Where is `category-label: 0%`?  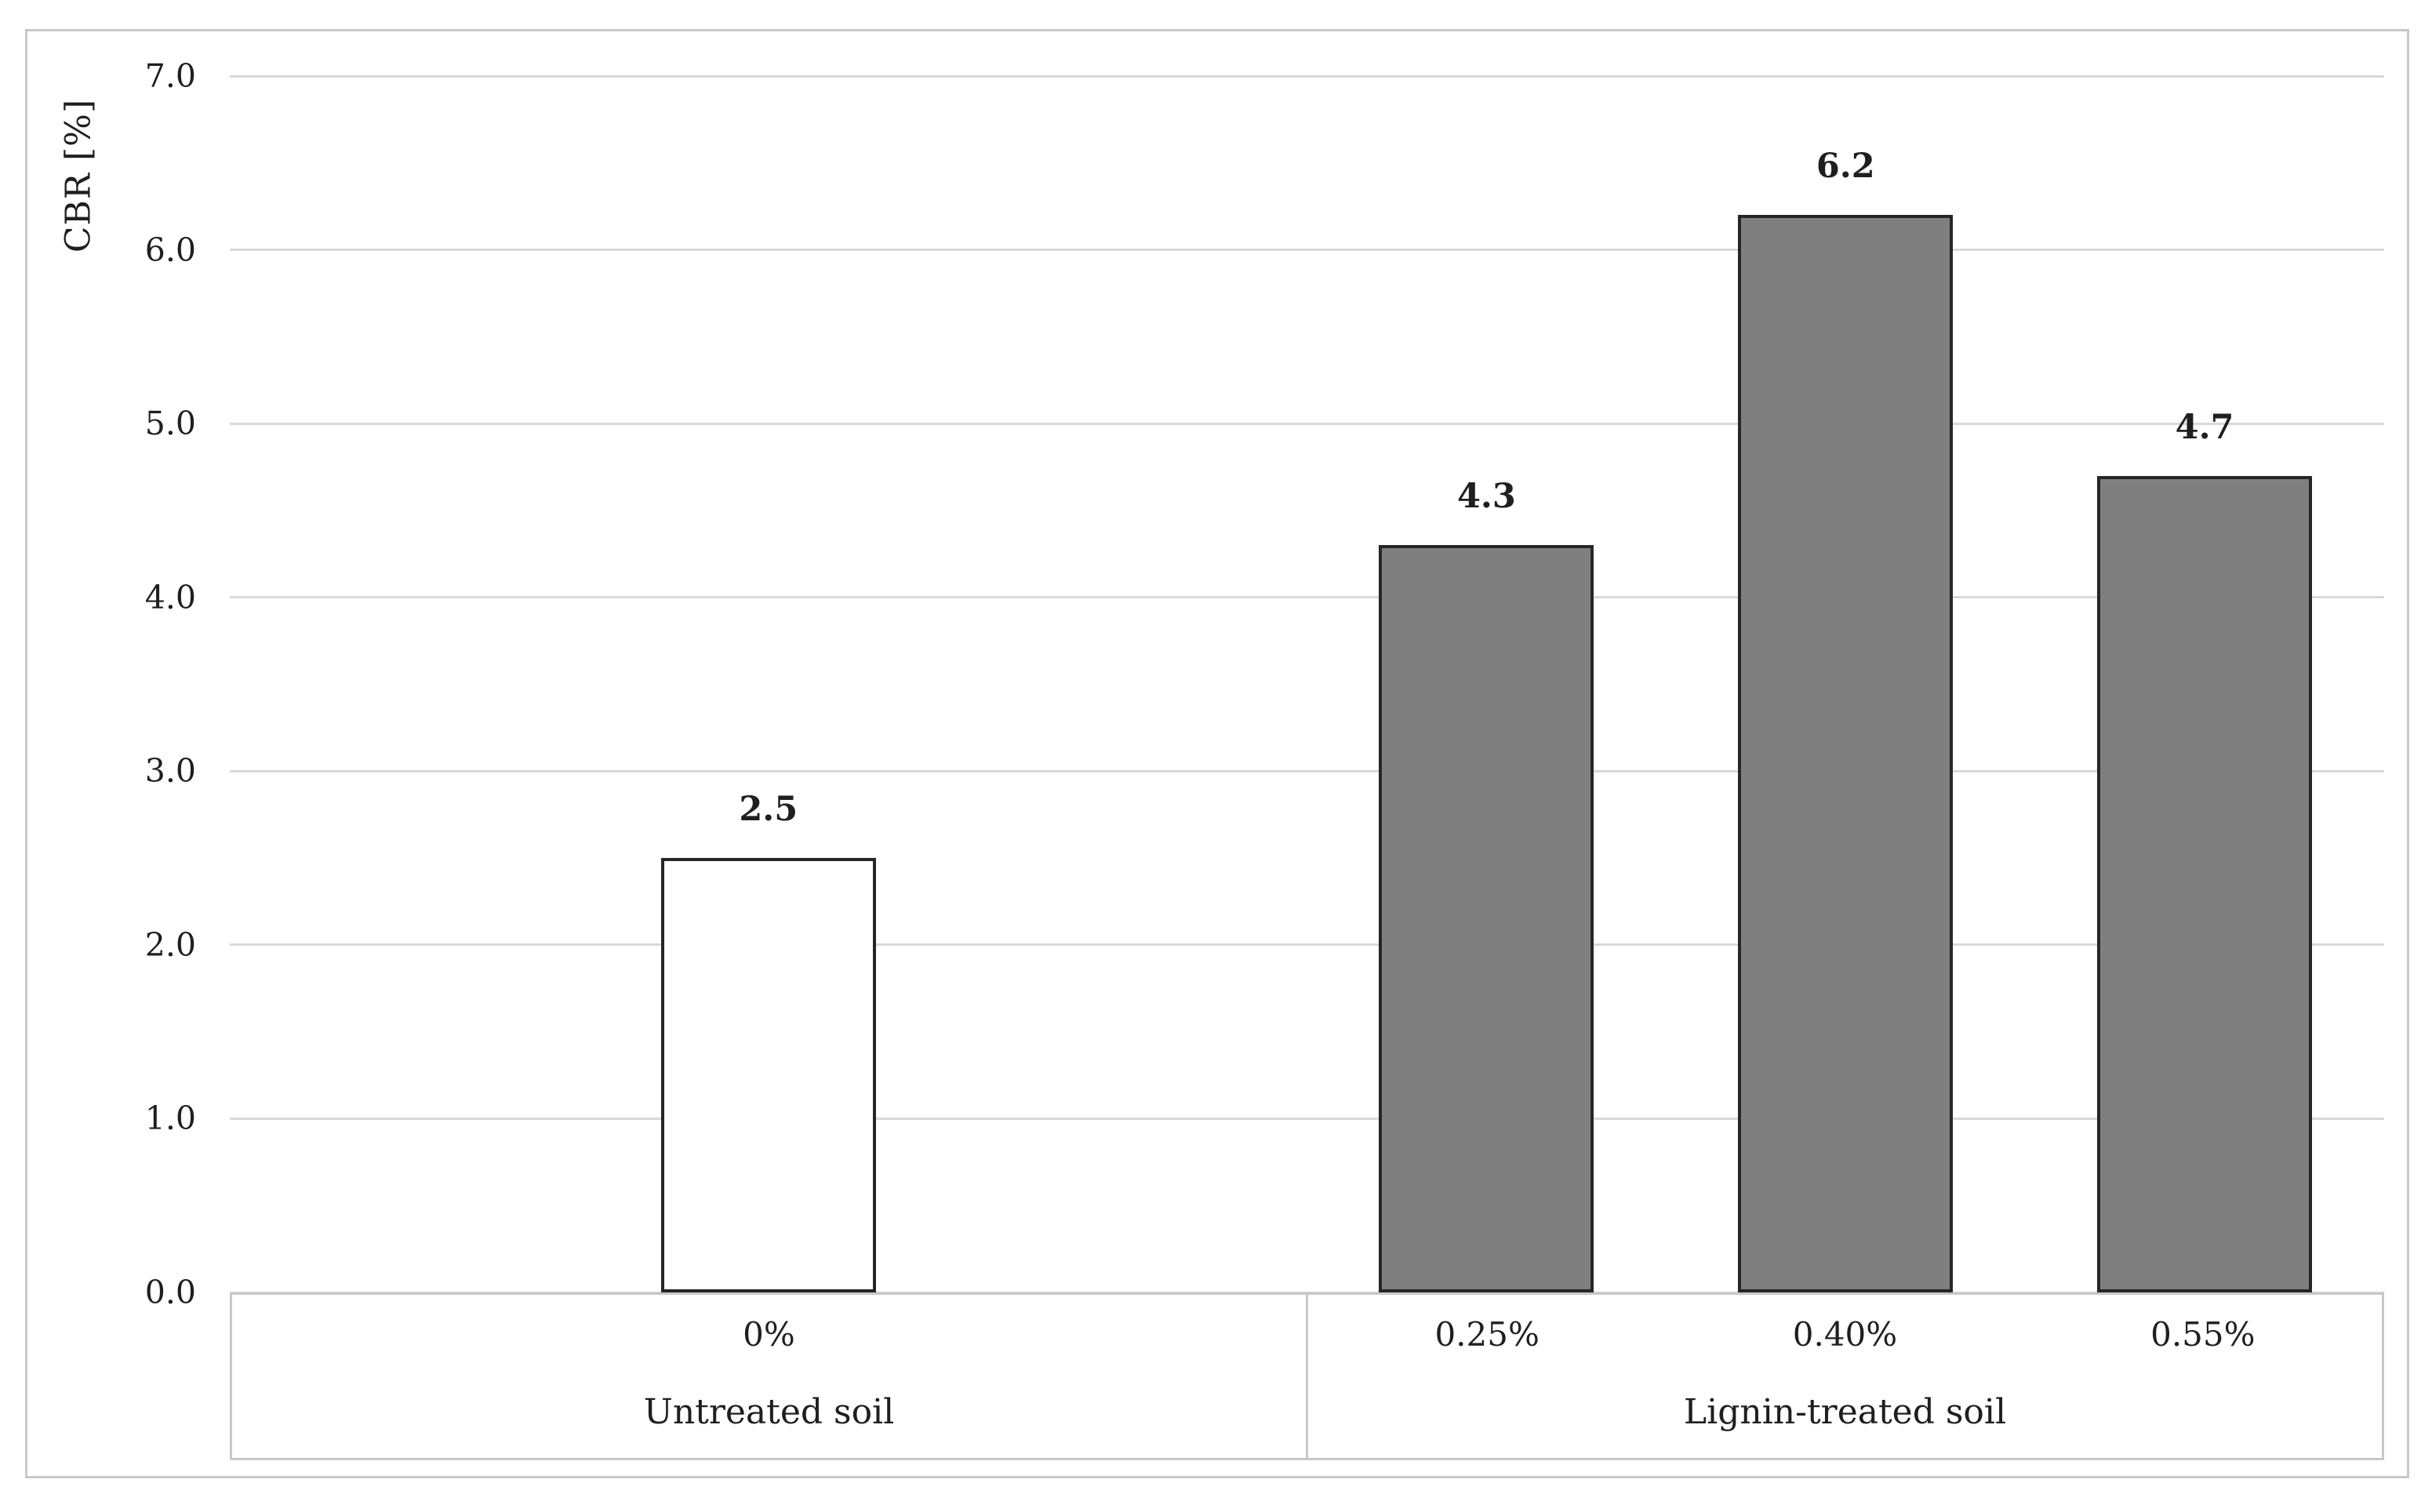
category-label: 0% is located at coordinates (769, 1334).